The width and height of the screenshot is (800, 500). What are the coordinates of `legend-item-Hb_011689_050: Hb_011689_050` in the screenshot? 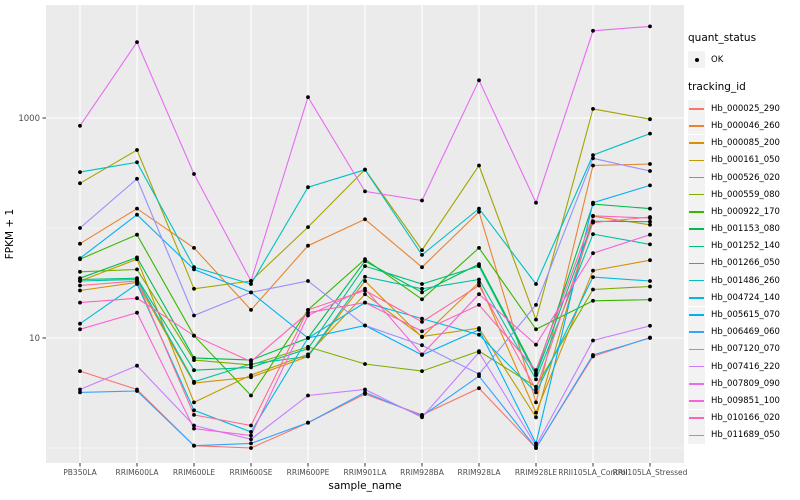 It's located at (743, 435).